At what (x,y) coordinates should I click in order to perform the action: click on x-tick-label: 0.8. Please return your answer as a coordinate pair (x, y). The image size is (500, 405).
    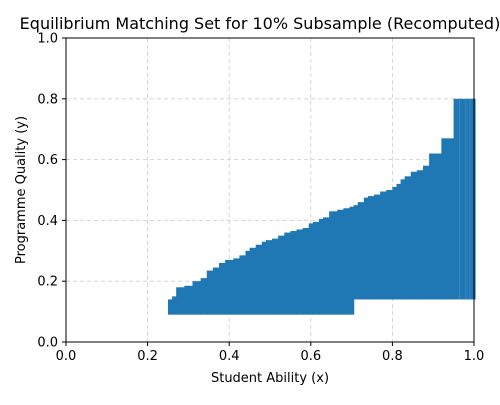
    Looking at the image, I should click on (392, 356).